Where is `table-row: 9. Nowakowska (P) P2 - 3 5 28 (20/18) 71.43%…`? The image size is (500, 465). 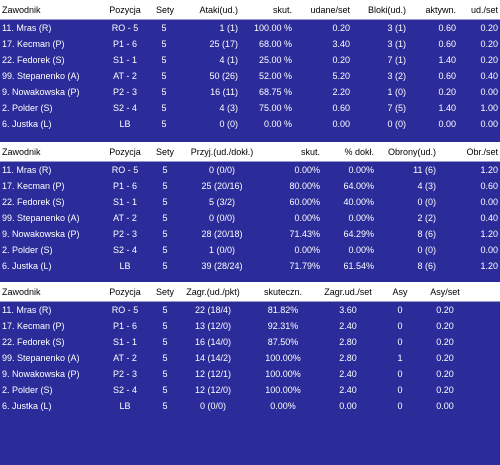
table-row: 9. Nowakowska (P) P2 - 3 5 28 (20/18) 71.43%… is located at coordinates (250, 234).